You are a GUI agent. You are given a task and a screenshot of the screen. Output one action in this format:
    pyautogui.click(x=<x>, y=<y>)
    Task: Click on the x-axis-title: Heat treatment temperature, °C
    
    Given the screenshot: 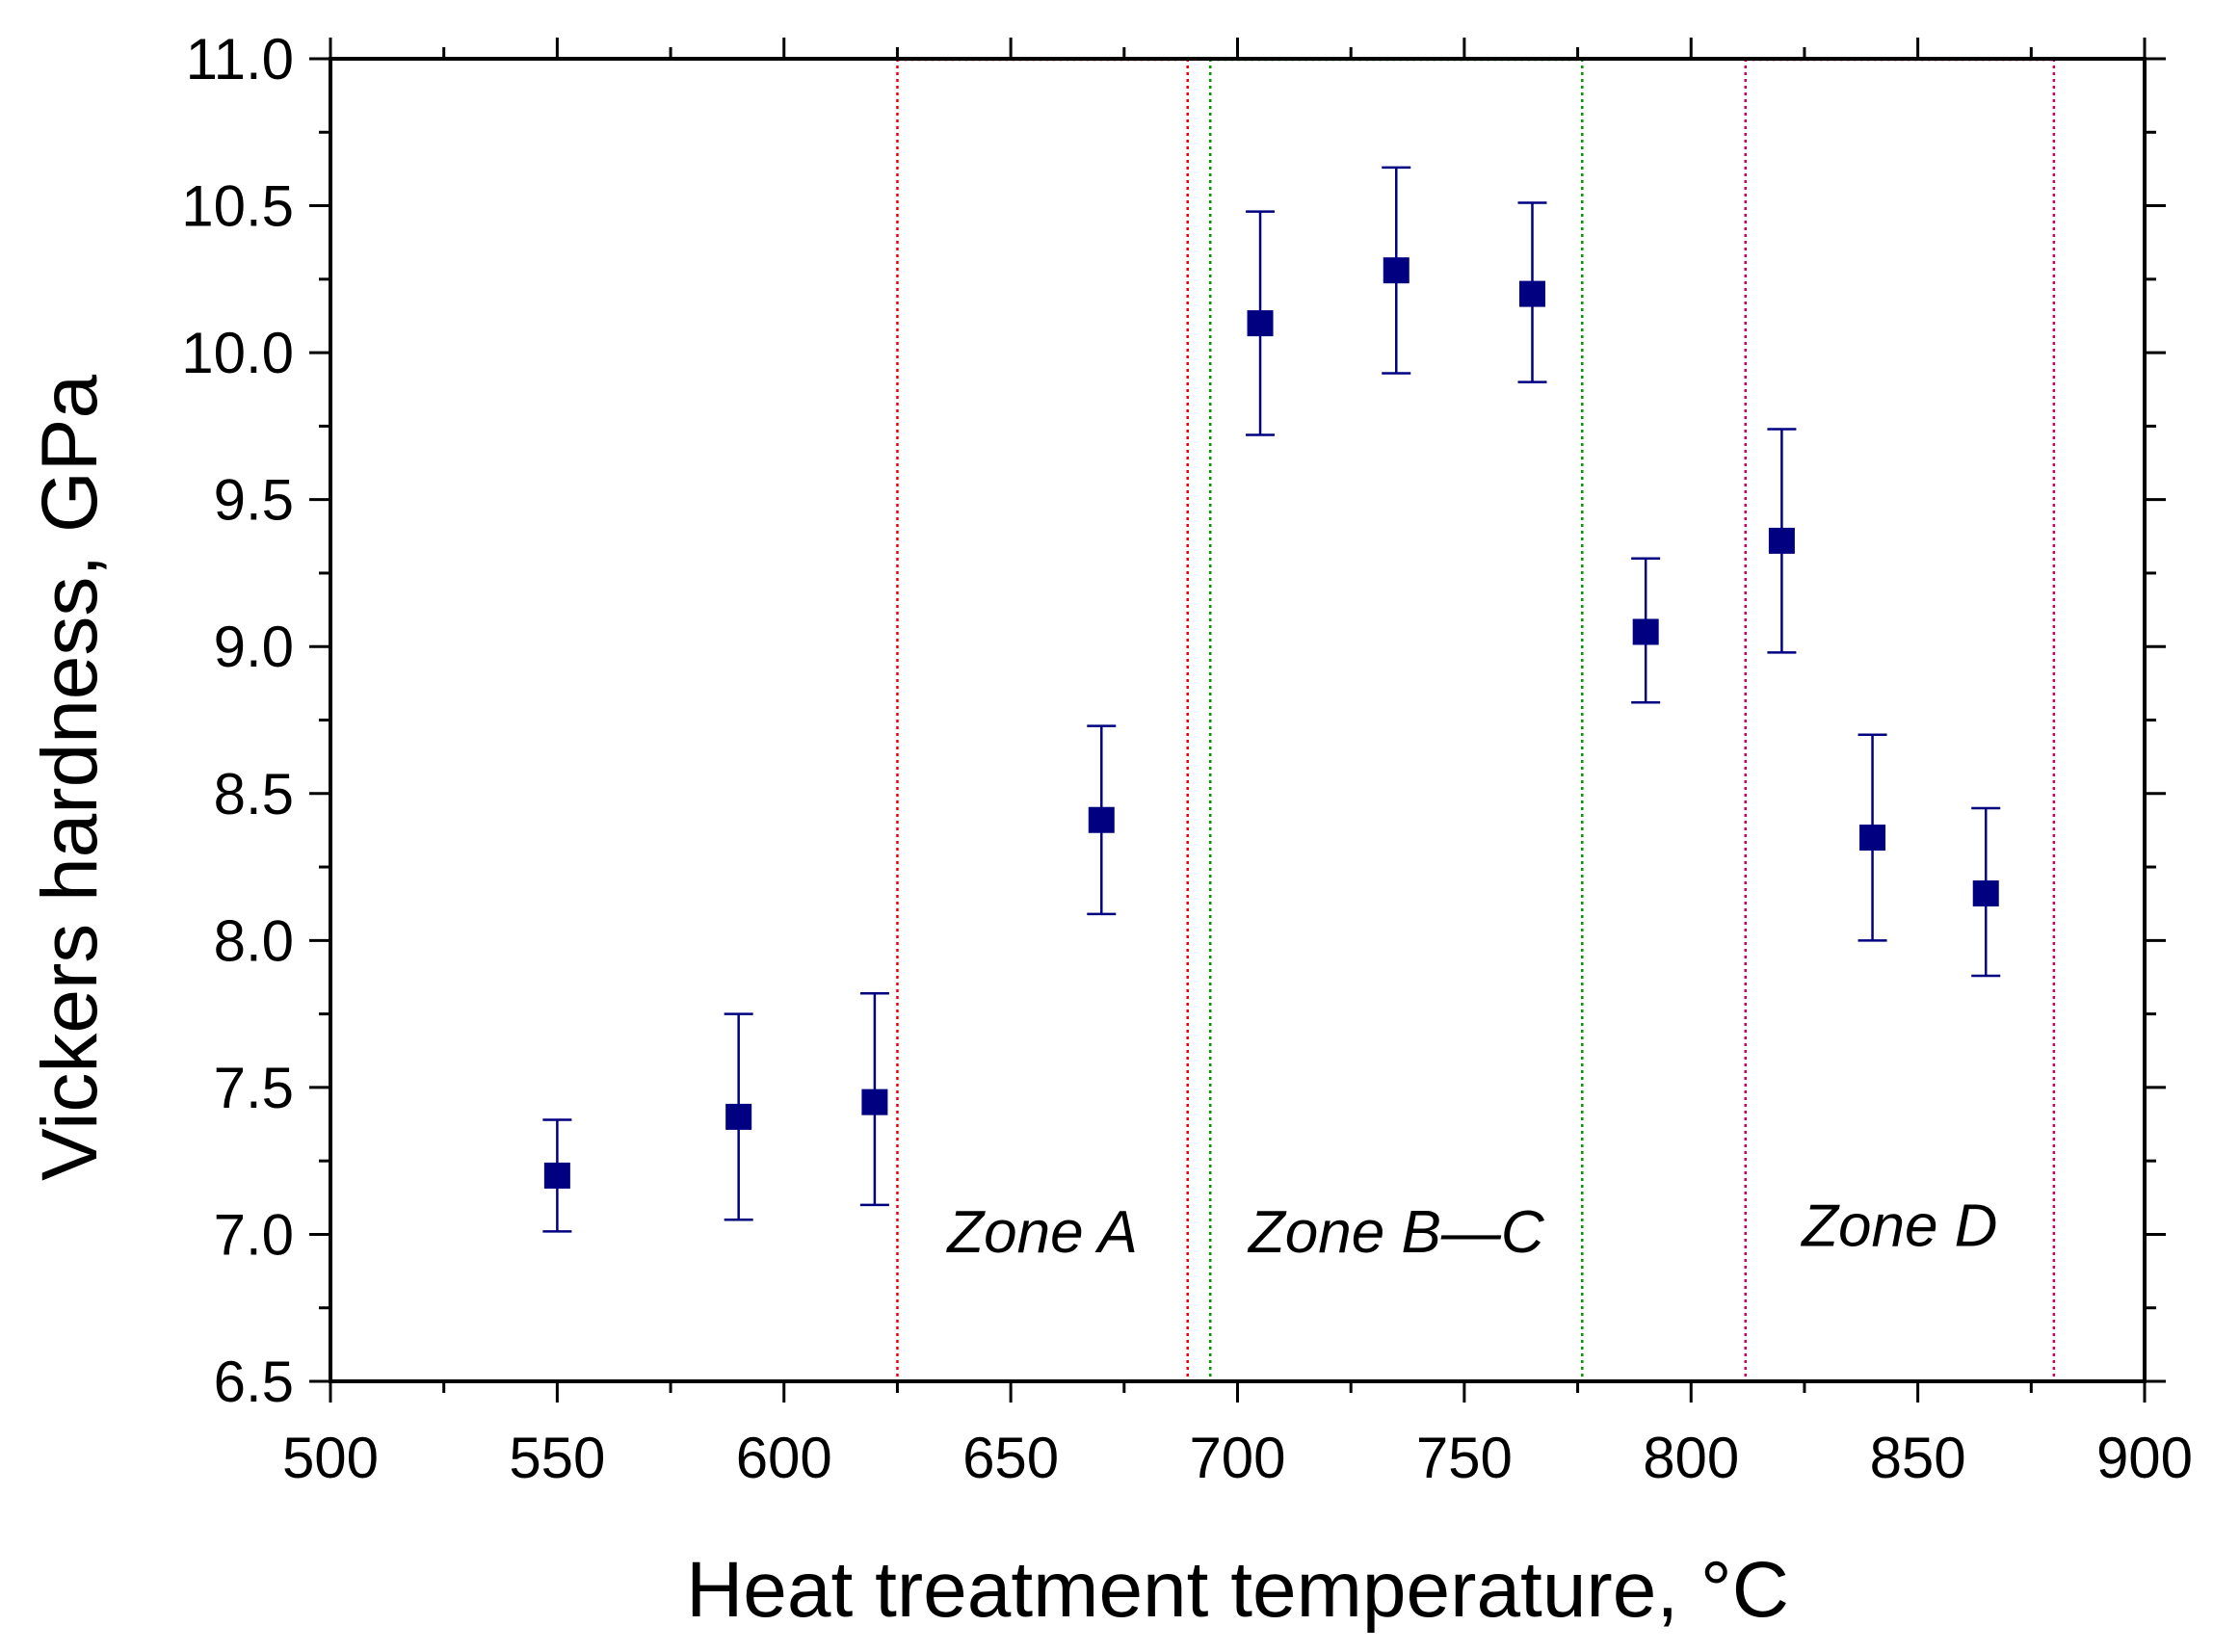 What is the action you would take?
    pyautogui.click(x=1237, y=1590)
    